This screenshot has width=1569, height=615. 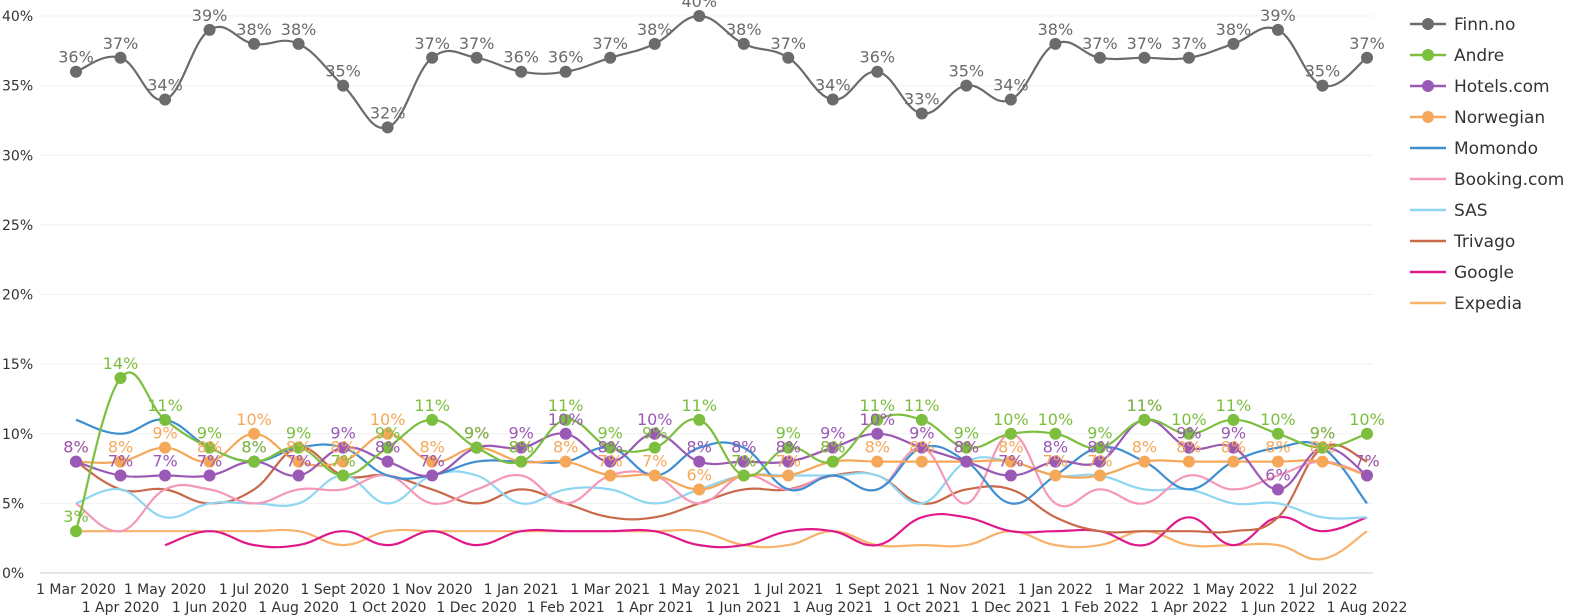 I want to click on data-label-finn-no: 34%, so click(x=1011, y=85).